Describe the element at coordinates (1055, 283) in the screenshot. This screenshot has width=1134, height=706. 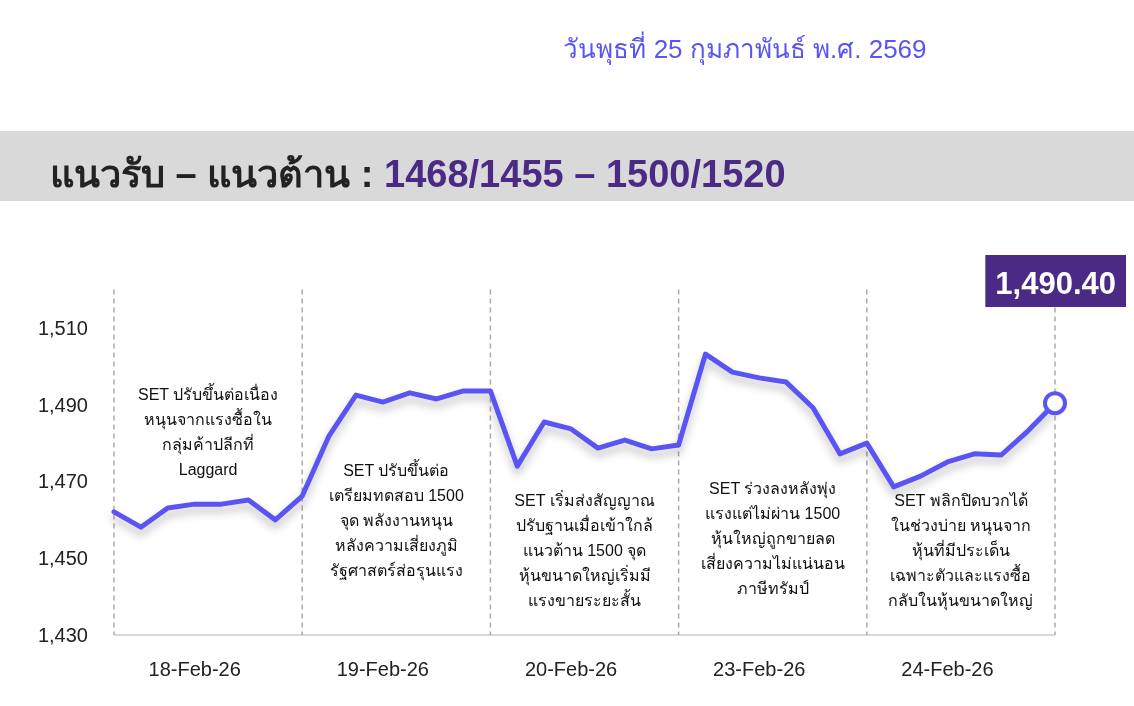
I see `annotation: 1,490.40` at that location.